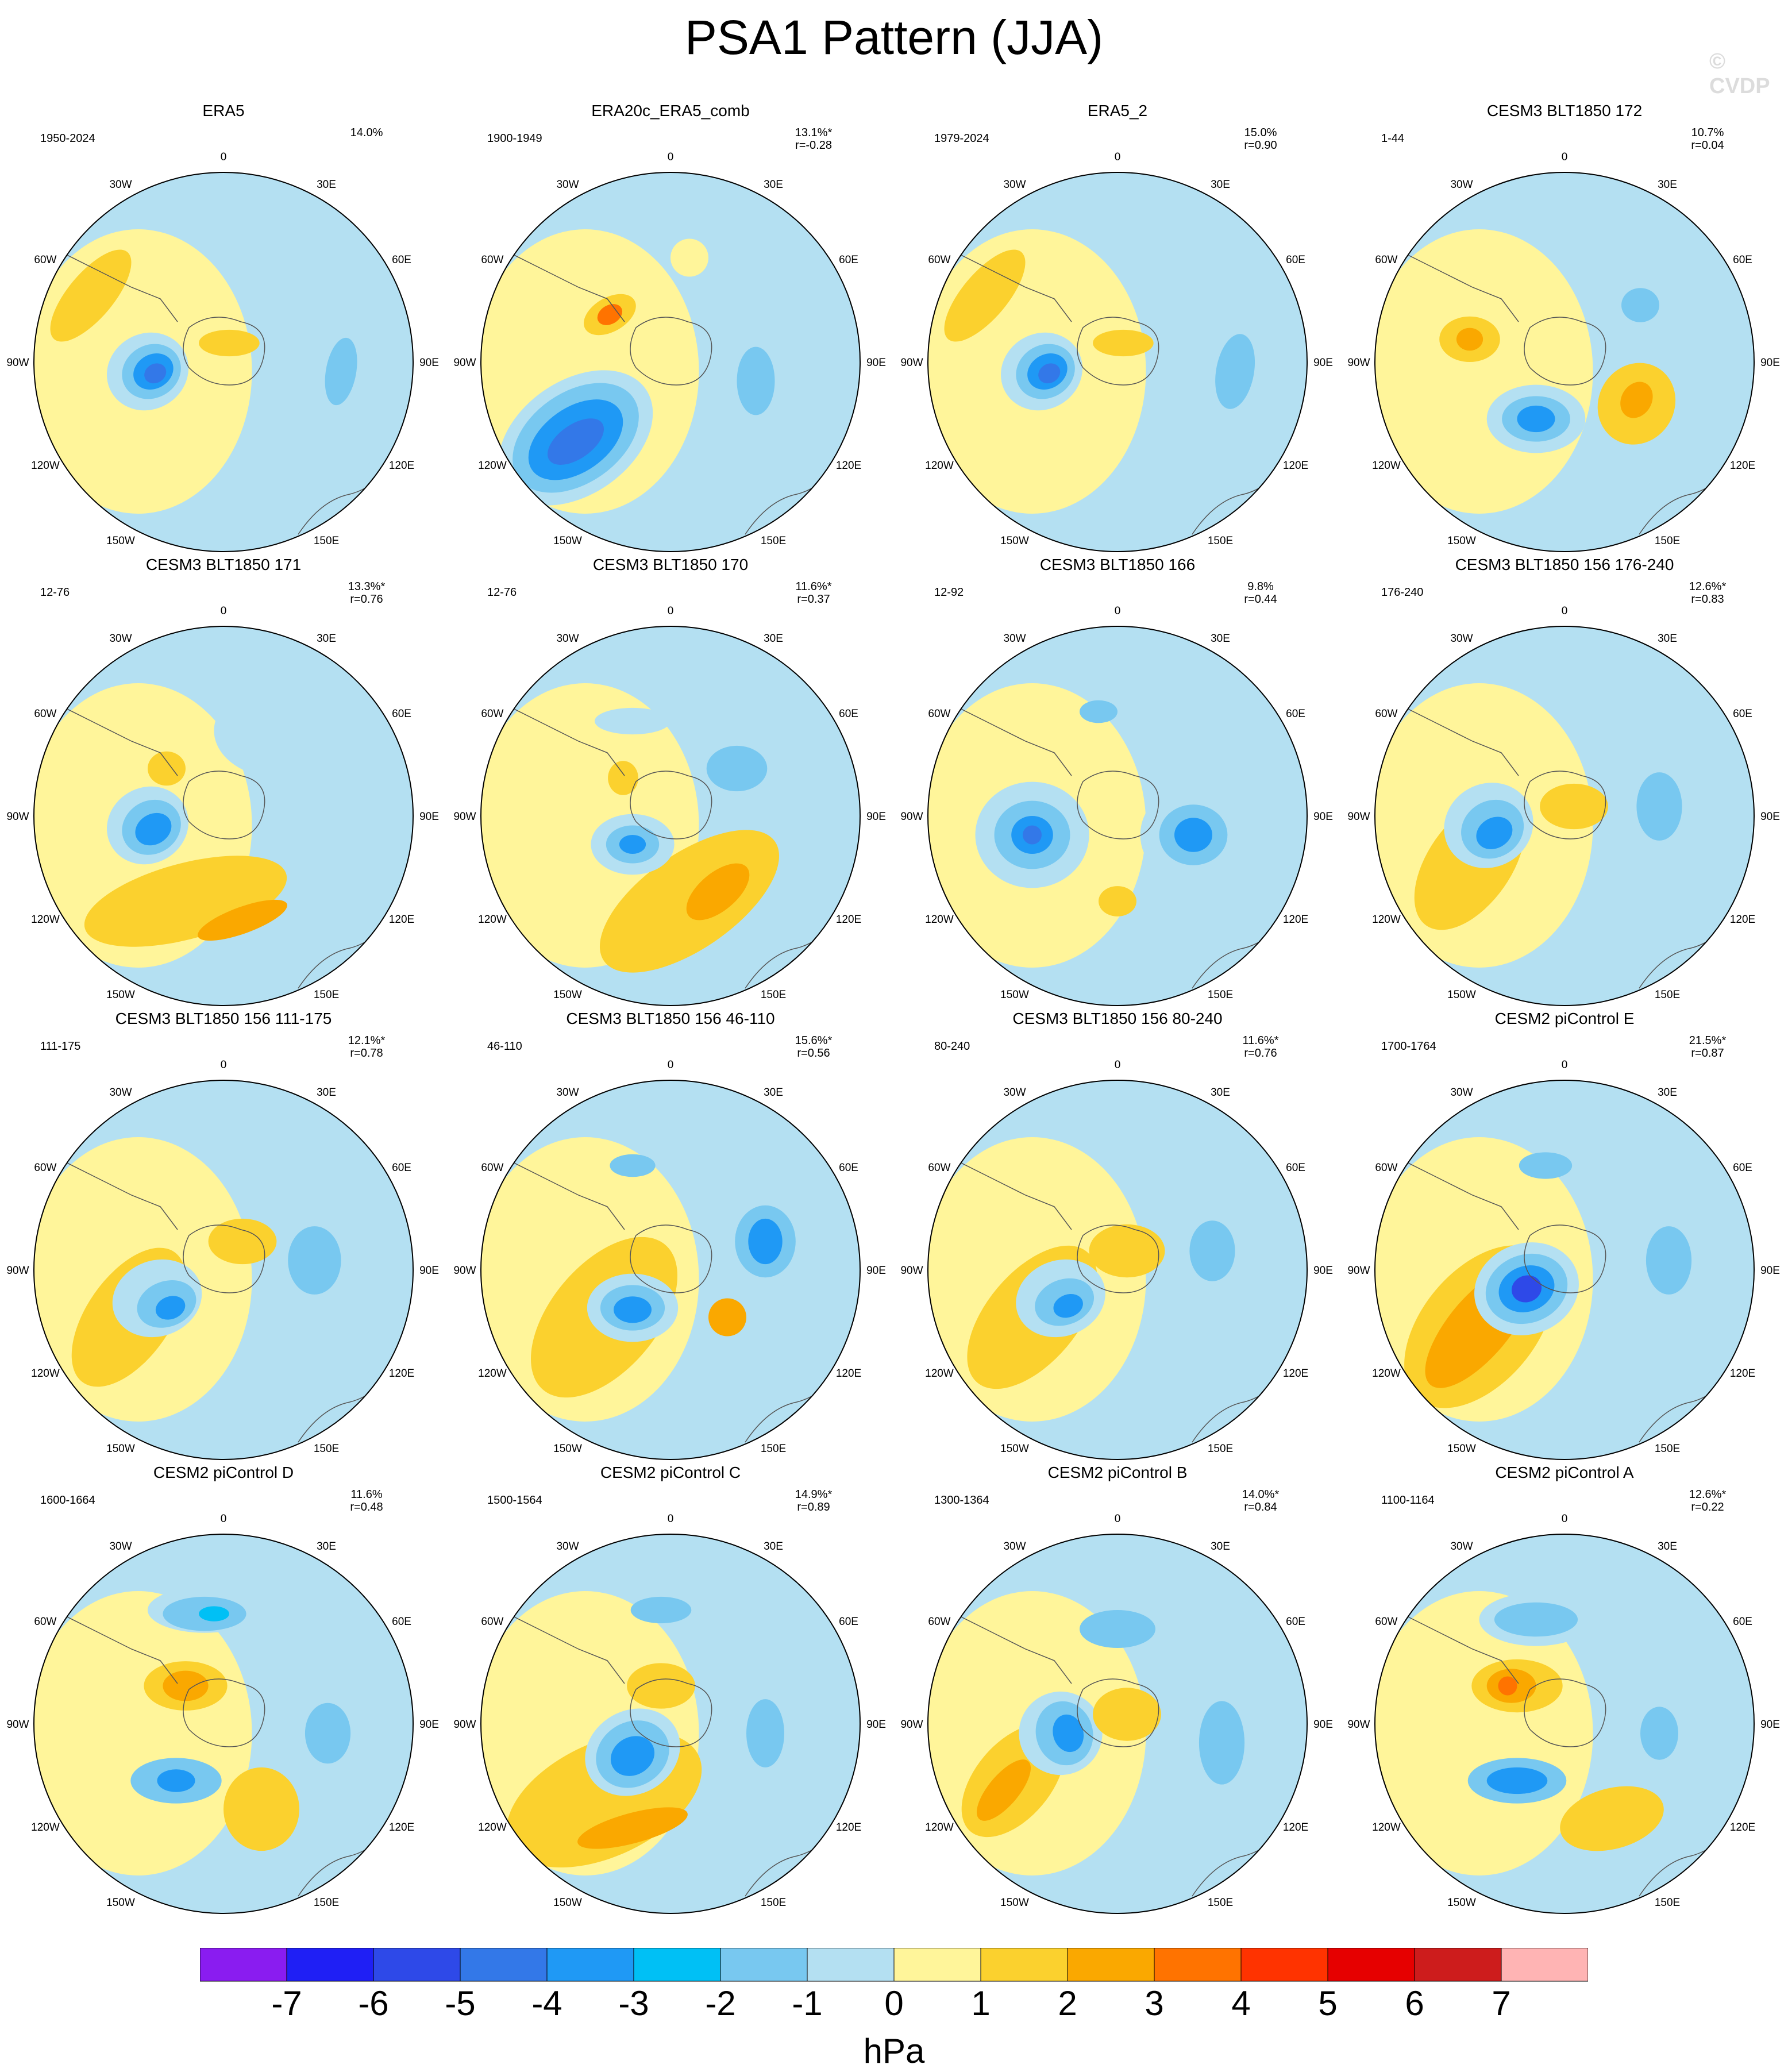 Image resolution: width=1788 pixels, height=2072 pixels. I want to click on panel-stats: 12.6%* r=0.83, so click(1708, 593).